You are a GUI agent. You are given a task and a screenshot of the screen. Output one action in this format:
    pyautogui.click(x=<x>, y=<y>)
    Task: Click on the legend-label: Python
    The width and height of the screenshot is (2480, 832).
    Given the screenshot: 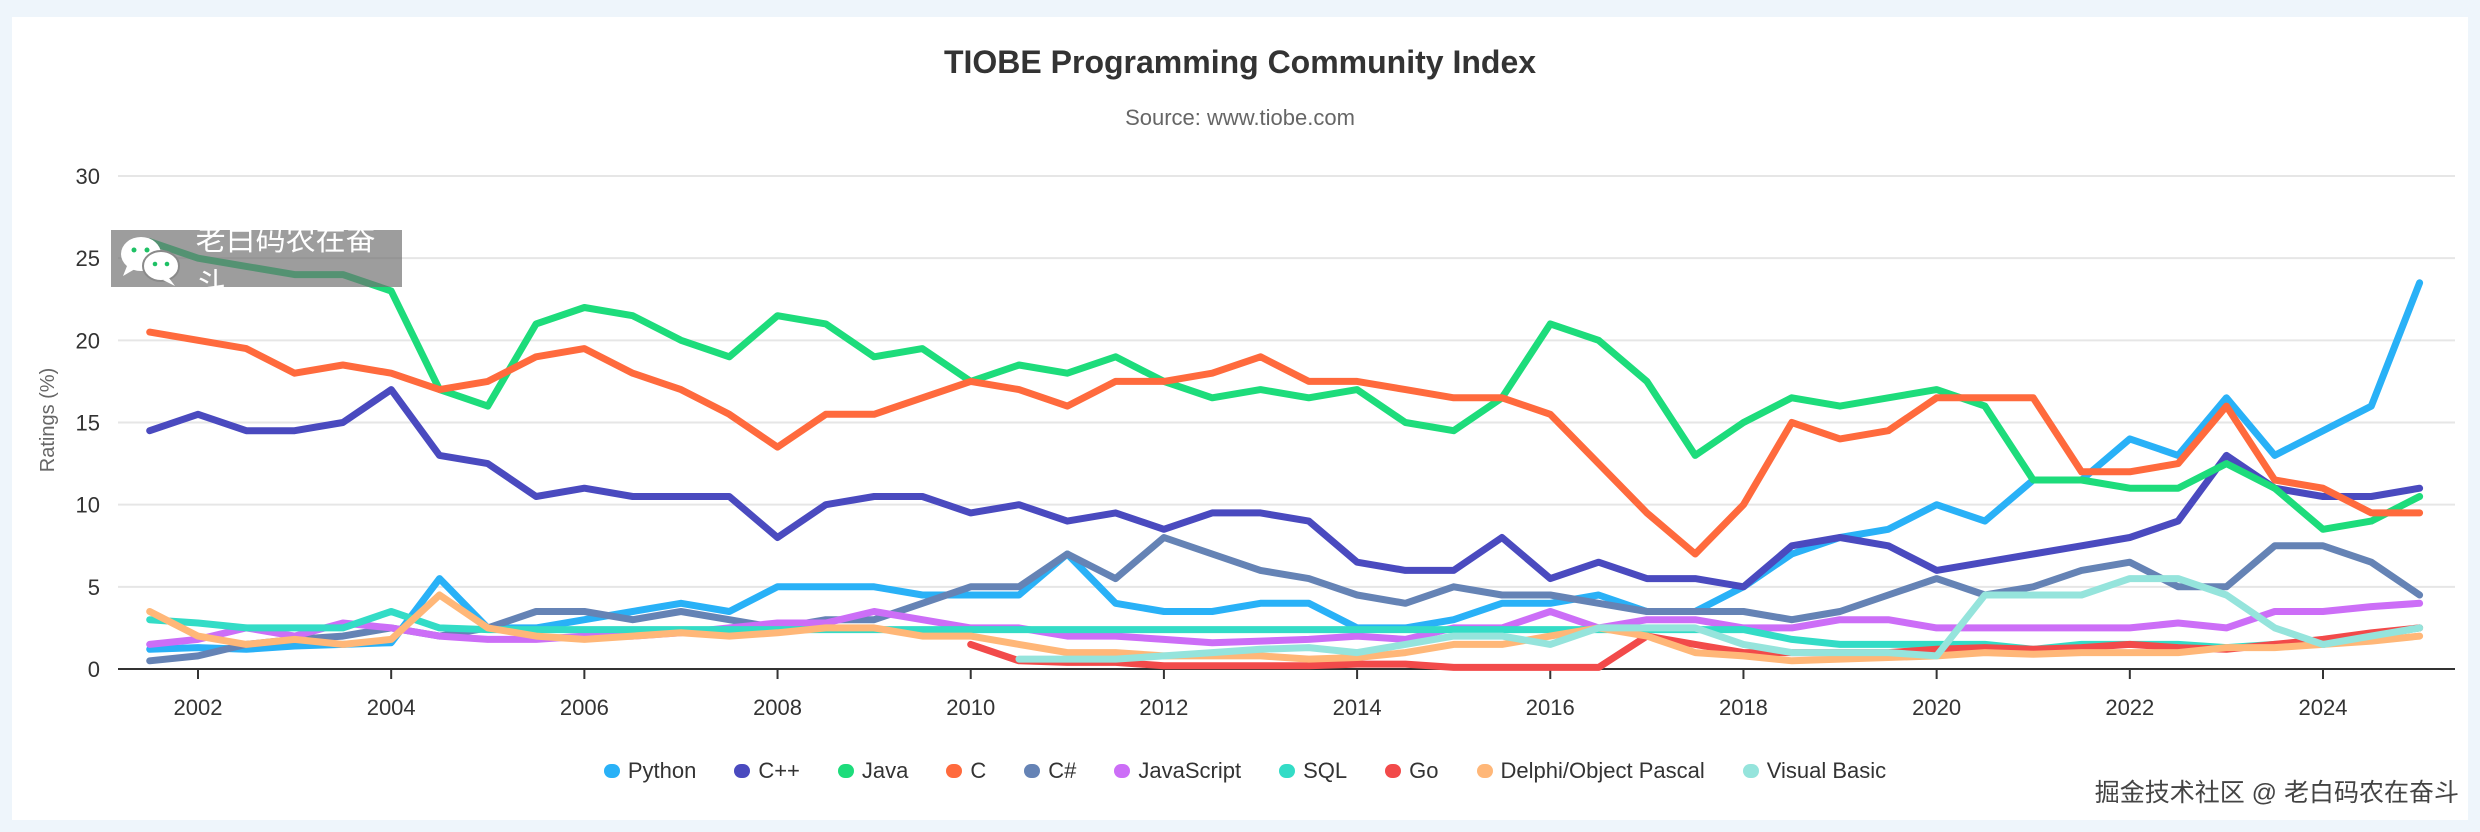 What is the action you would take?
    pyautogui.click(x=662, y=770)
    